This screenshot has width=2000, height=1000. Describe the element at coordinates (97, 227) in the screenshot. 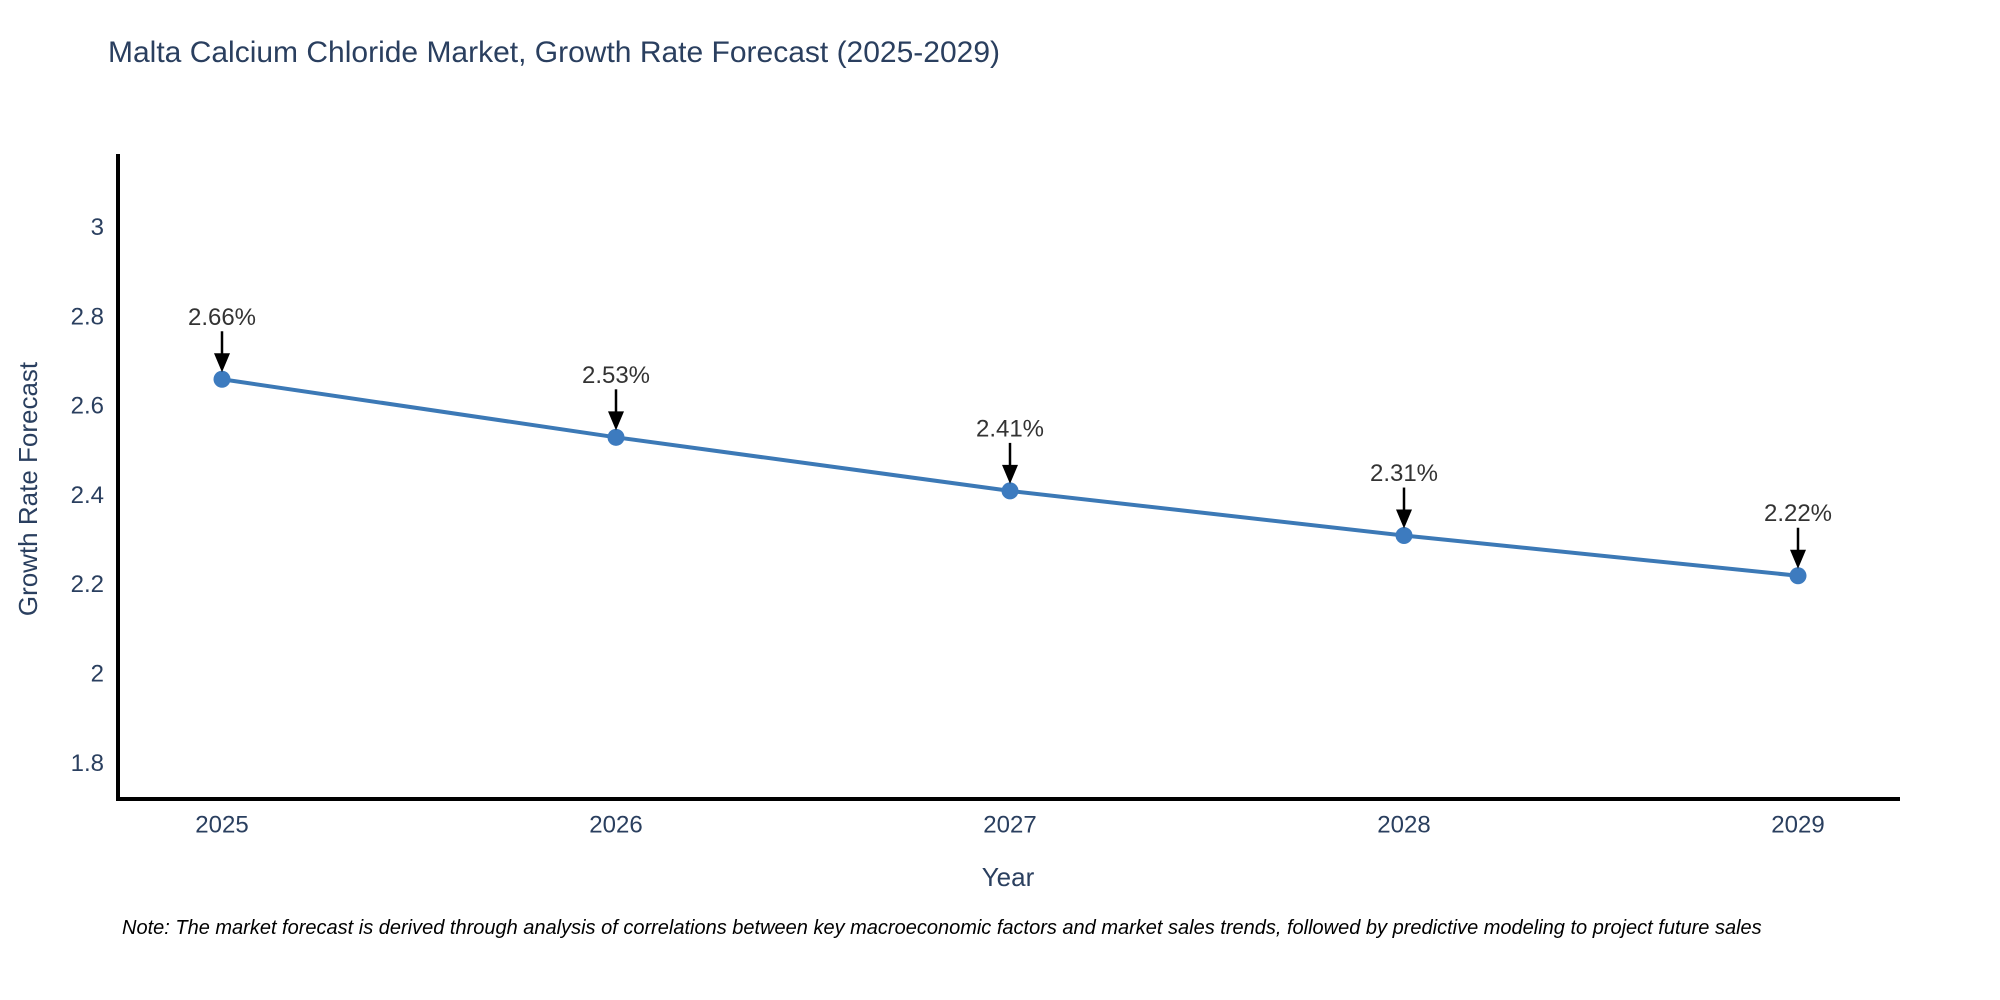

I see `y-tick-label: 3` at that location.